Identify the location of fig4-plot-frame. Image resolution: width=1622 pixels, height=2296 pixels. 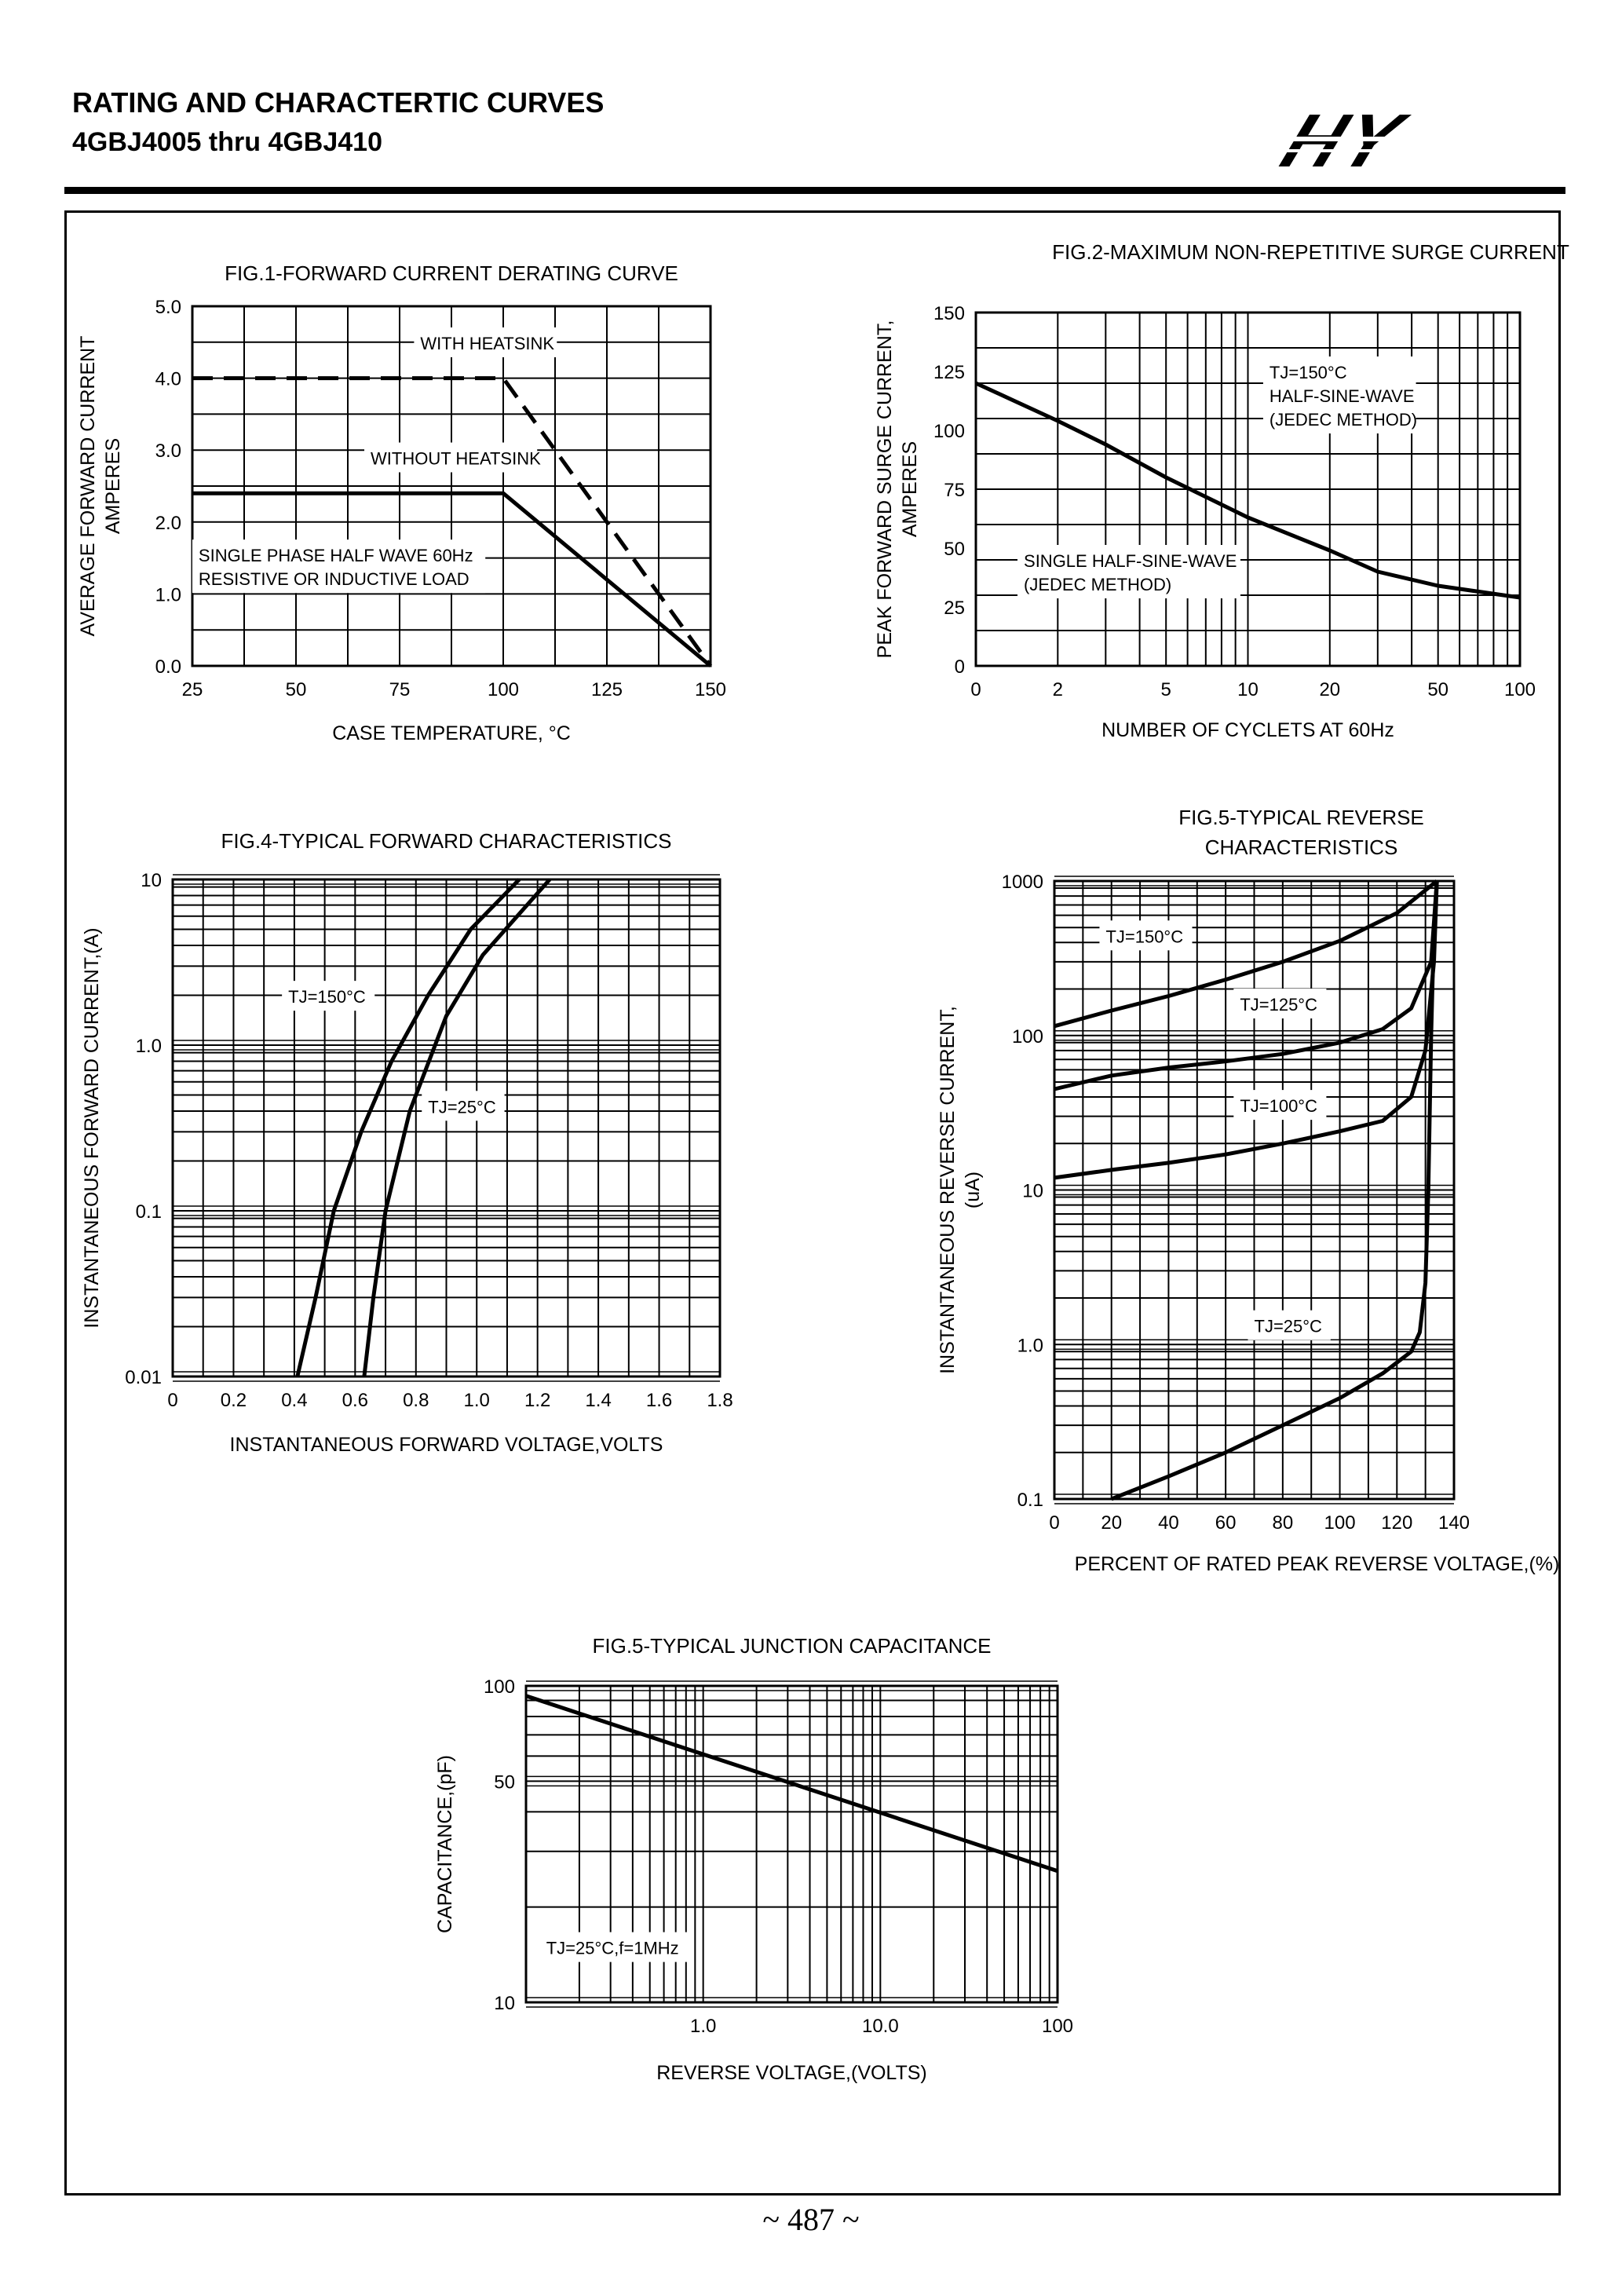
(446, 1128).